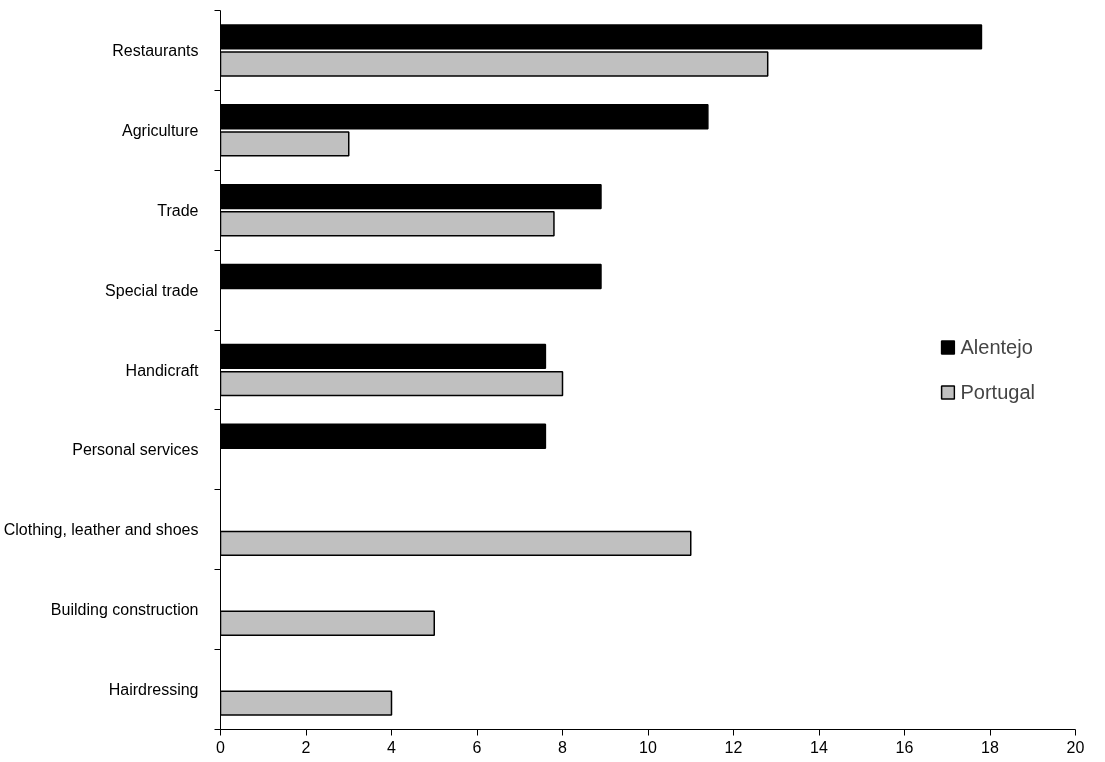  What do you see at coordinates (996, 347) in the screenshot?
I see `legend-label: Alentejo` at bounding box center [996, 347].